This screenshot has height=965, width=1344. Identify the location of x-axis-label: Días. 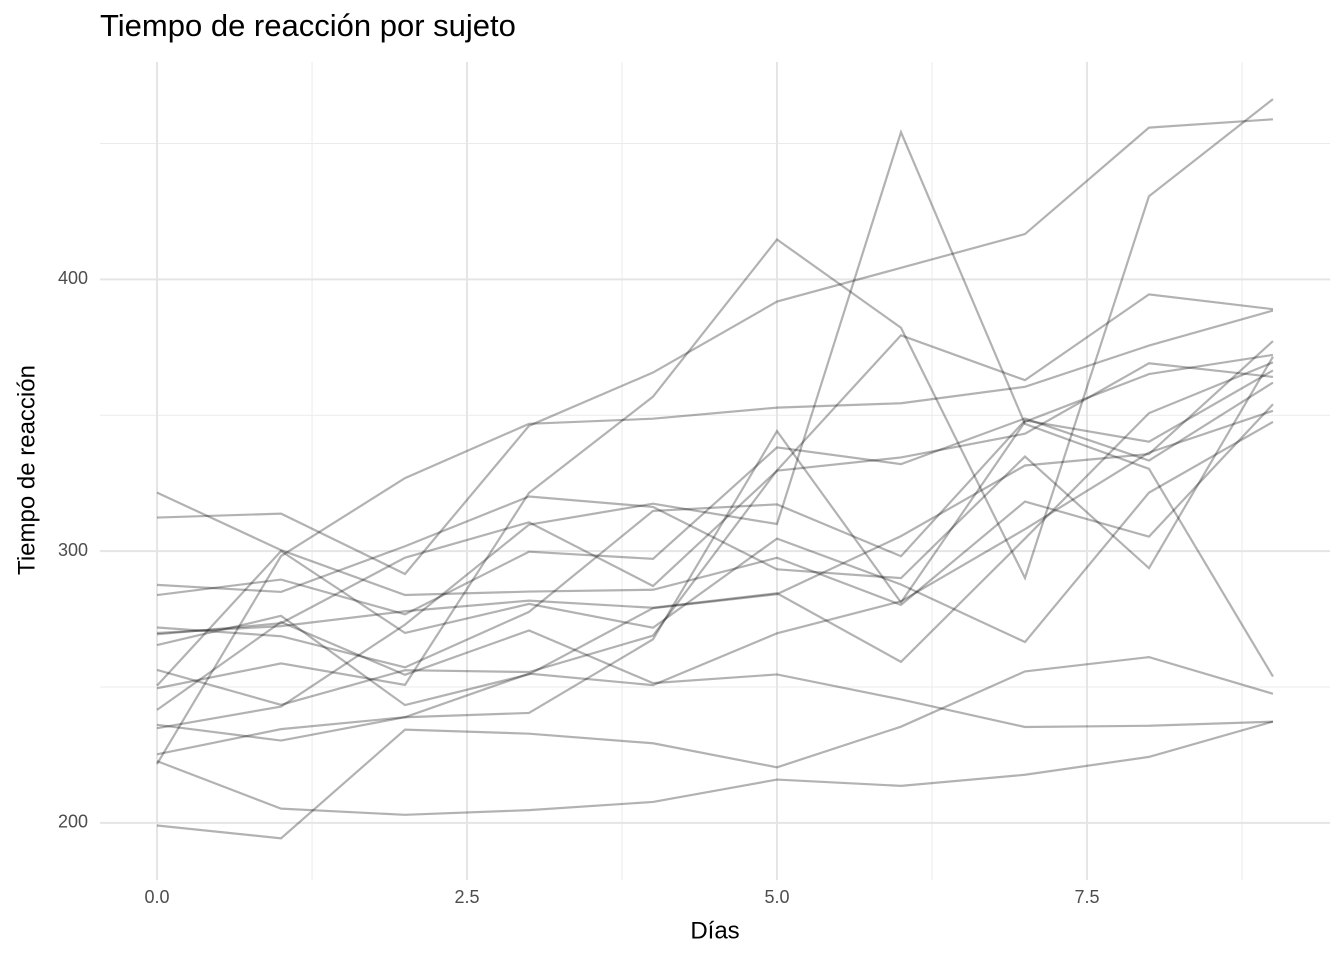
(714, 930).